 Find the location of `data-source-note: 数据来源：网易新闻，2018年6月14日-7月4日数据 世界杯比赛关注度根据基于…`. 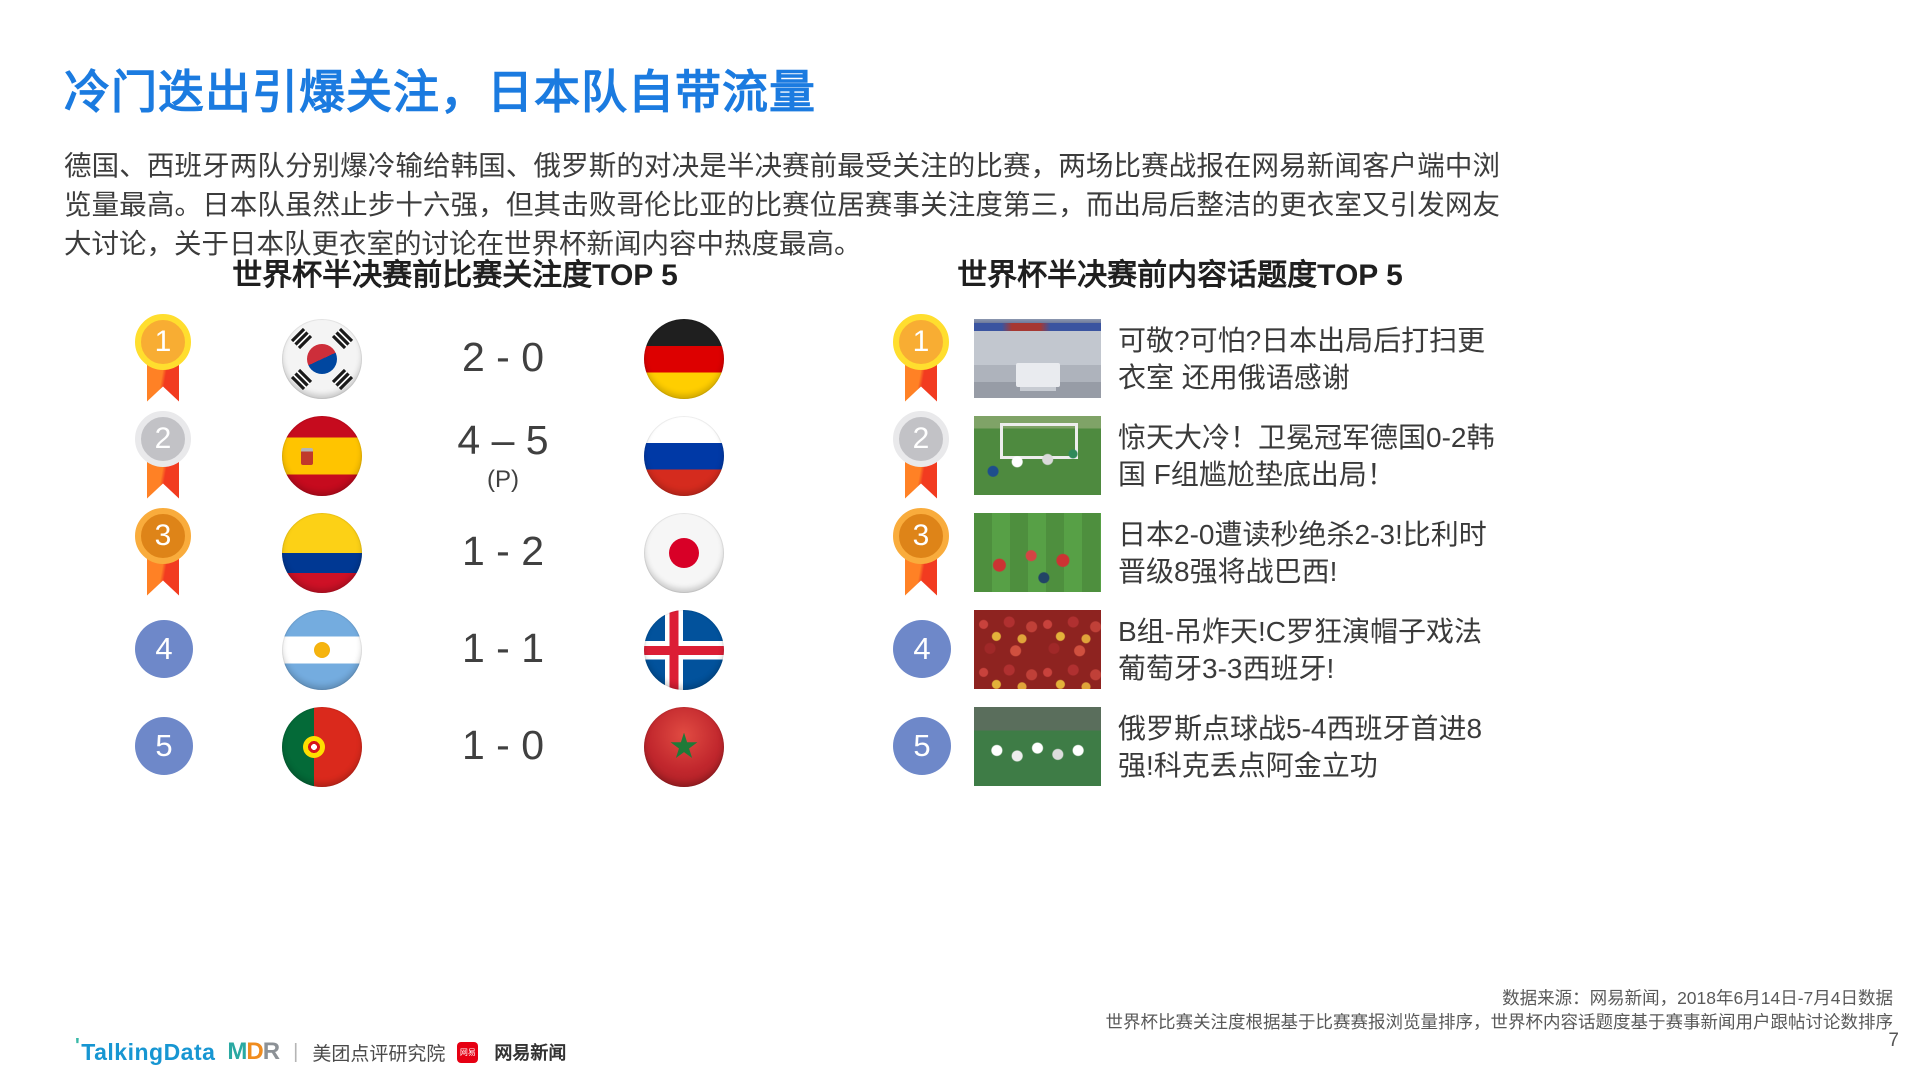

data-source-note: 数据来源：网易新闻，2018年6月14日-7月4日数据 世界杯比赛关注度根据基于… is located at coordinates (1500, 1010).